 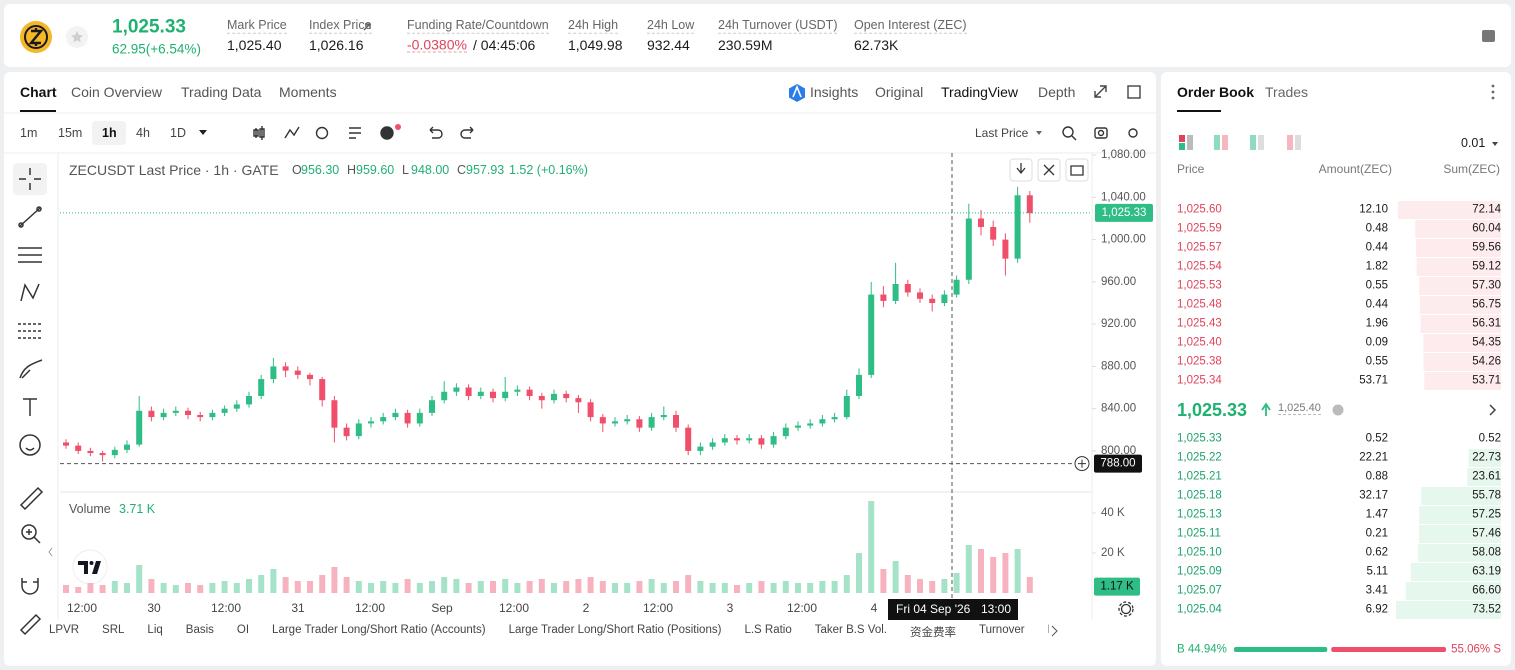 What do you see at coordinates (1100, 91) in the screenshot?
I see `fullscreen-icon` at bounding box center [1100, 91].